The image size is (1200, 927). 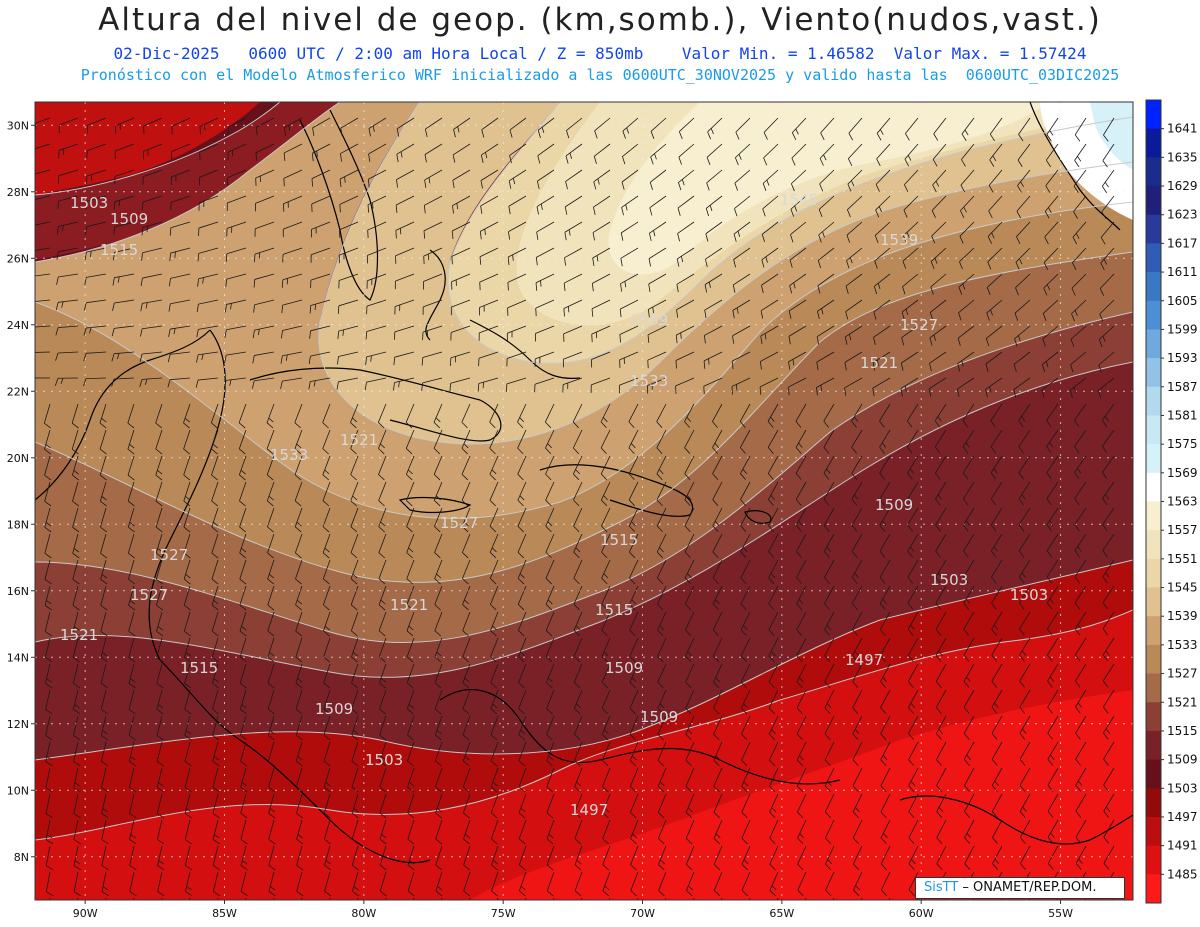 What do you see at coordinates (85, 913) in the screenshot?
I see `lon-tick-label: 90W` at bounding box center [85, 913].